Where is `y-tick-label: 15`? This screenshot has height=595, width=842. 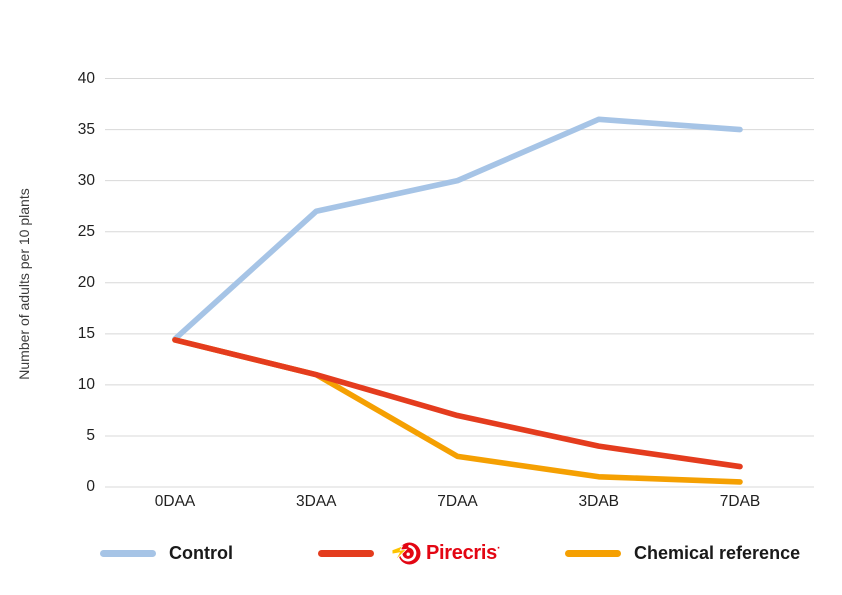
y-tick-label: 15 is located at coordinates (86, 333).